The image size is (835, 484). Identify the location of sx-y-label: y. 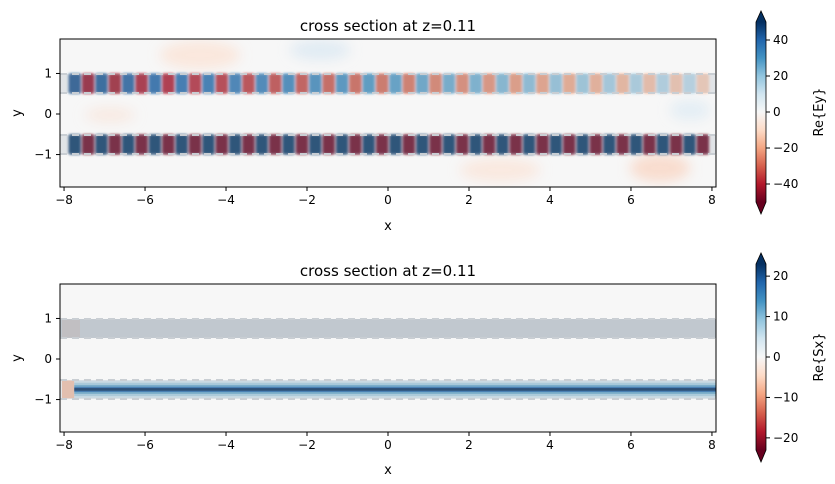
(17, 358).